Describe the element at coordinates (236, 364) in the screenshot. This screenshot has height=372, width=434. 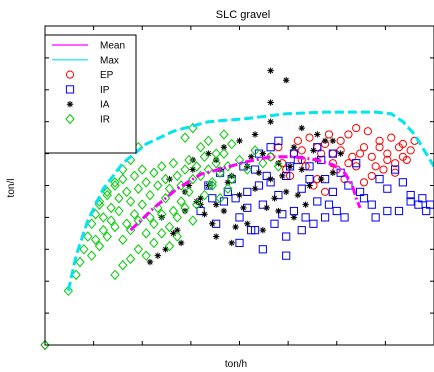
I see `x-axis-label: ton/h` at that location.